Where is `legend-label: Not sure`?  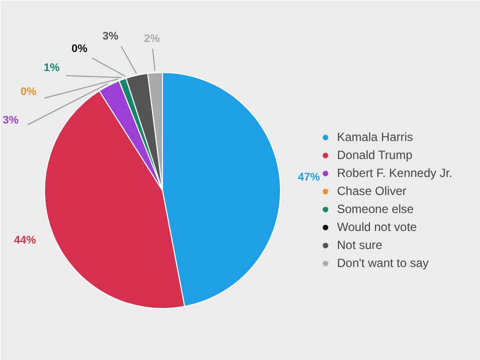
legend-label: Not sure is located at coordinates (359, 245).